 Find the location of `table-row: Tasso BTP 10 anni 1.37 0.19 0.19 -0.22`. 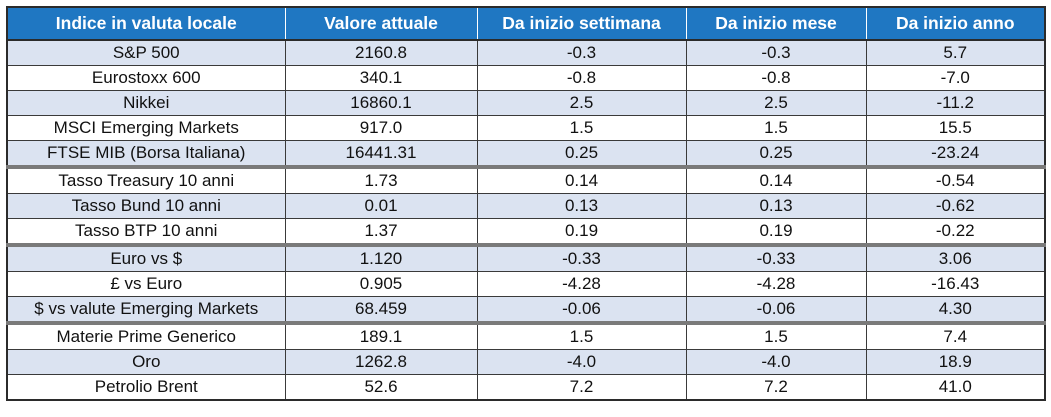

table-row: Tasso BTP 10 anni 1.37 0.19 0.19 -0.22 is located at coordinates (526, 232).